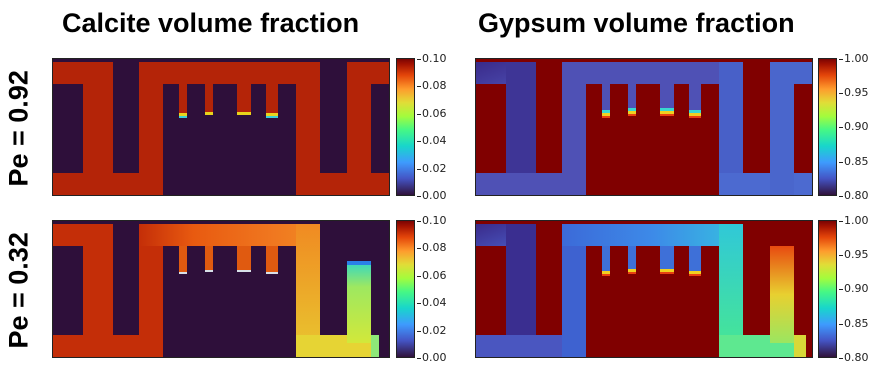 The width and height of the screenshot is (870, 365). Describe the element at coordinates (211, 23) in the screenshot. I see `calcite-title: Calcite volume fraction` at that location.